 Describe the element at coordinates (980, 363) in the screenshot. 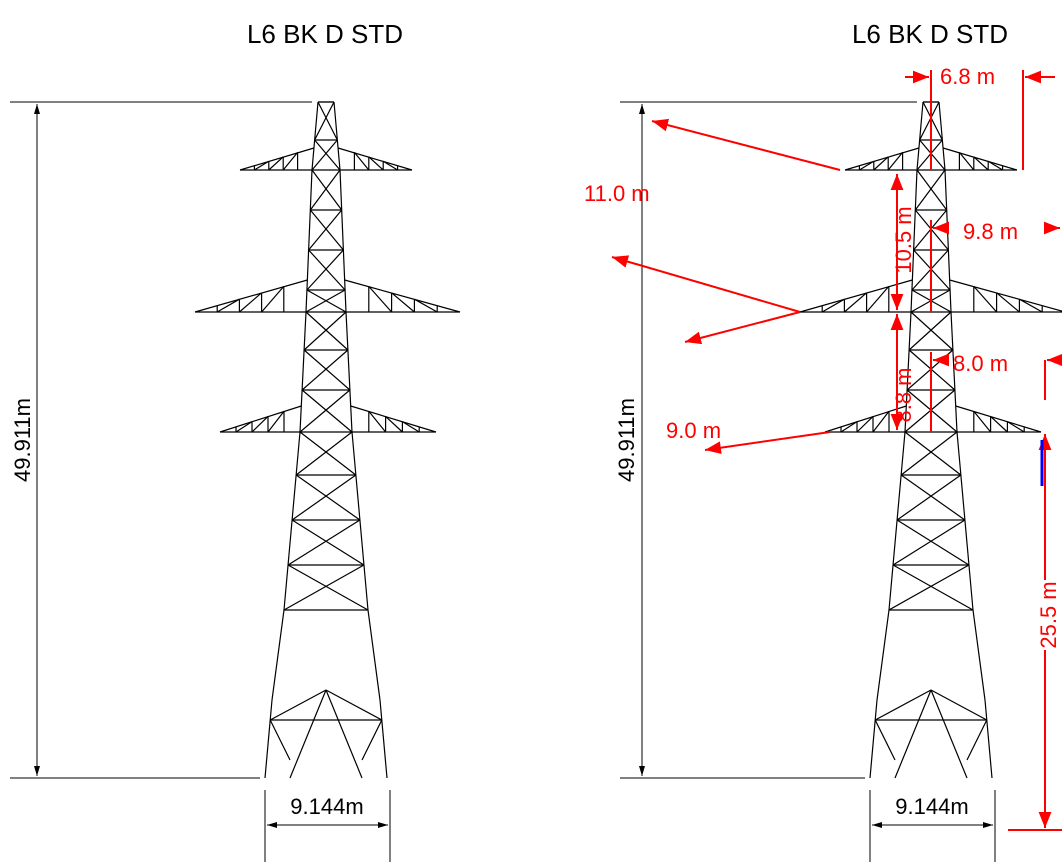

I see `dim-label: 8.0 m` at that location.